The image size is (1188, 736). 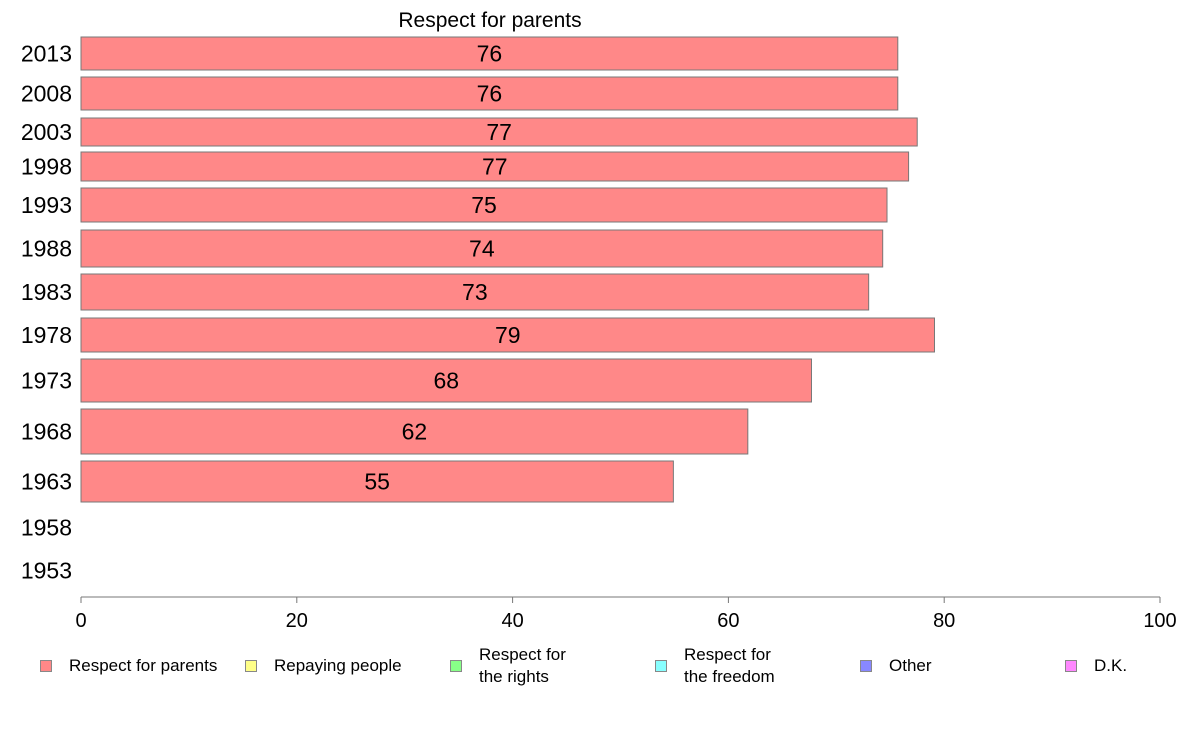 What do you see at coordinates (489, 20) in the screenshot?
I see `chart-title: Respect for parents` at bounding box center [489, 20].